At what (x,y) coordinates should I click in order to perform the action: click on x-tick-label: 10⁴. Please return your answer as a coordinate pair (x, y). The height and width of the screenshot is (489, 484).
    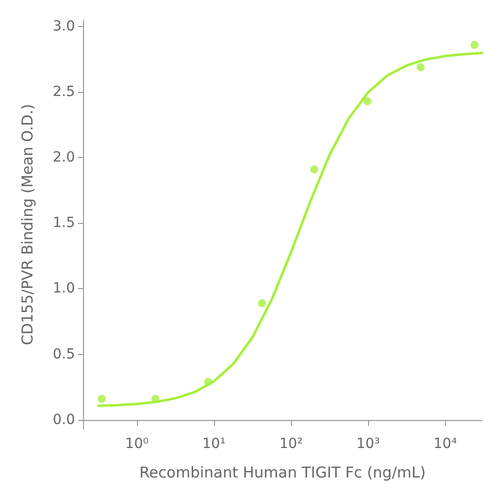
    Looking at the image, I should click on (446, 444).